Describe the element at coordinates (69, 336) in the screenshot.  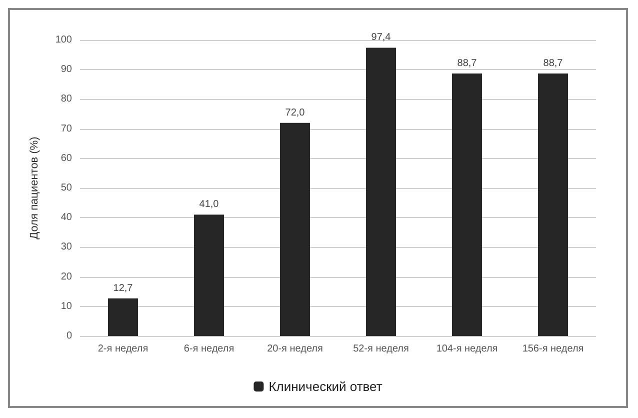
I see `y-tick-label: 0` at that location.